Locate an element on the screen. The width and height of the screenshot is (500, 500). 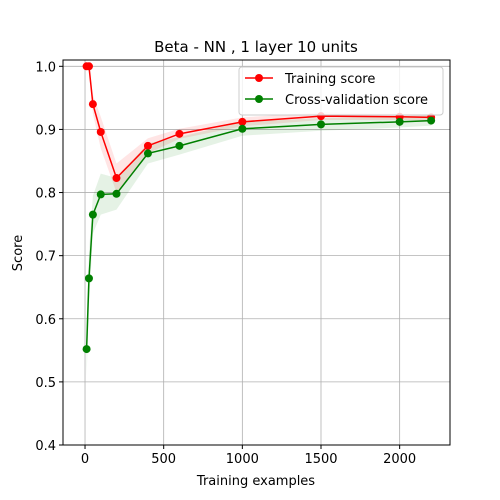
legend: Training score Cross-validation score is located at coordinates (341, 91).